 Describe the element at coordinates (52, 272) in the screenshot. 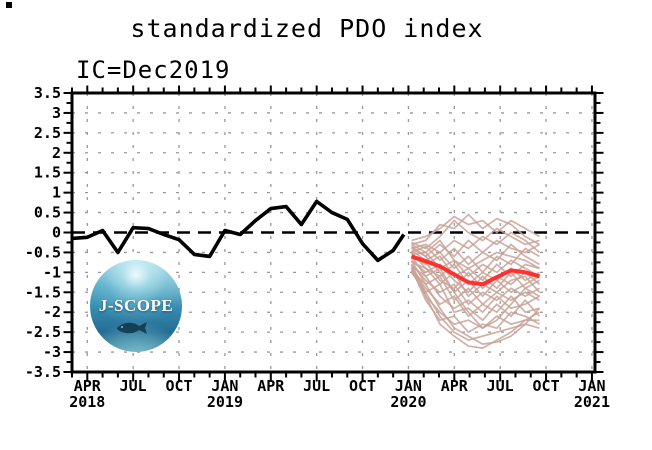

I see `y-tick-label: -1` at that location.